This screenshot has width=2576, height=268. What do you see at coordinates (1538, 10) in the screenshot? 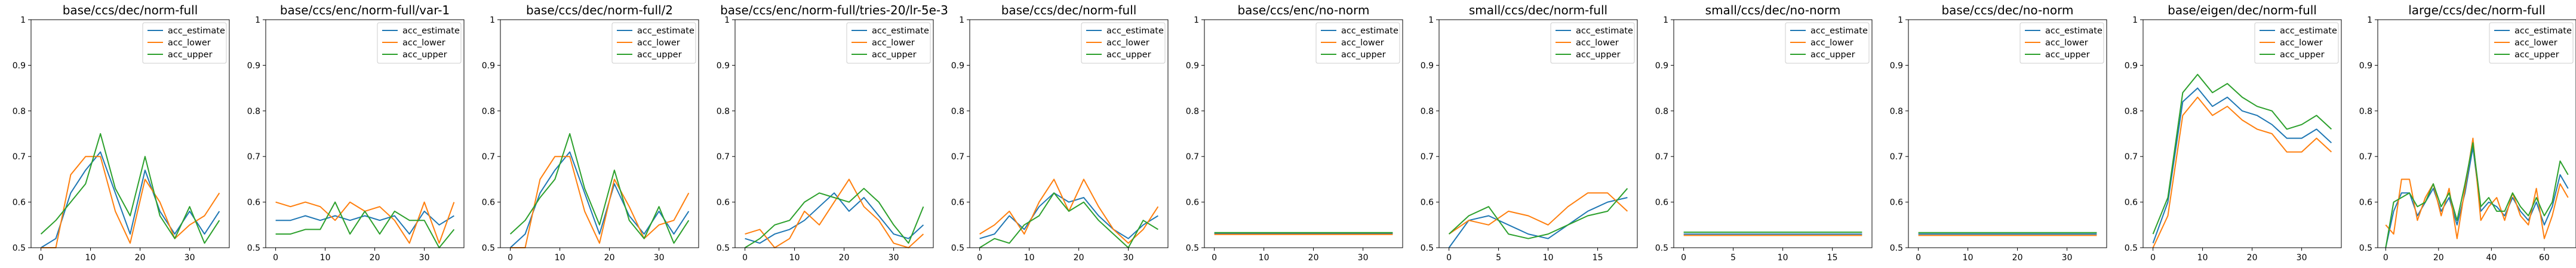
I see `subplot-title: small/ccs/dec/norm-full` at bounding box center [1538, 10].